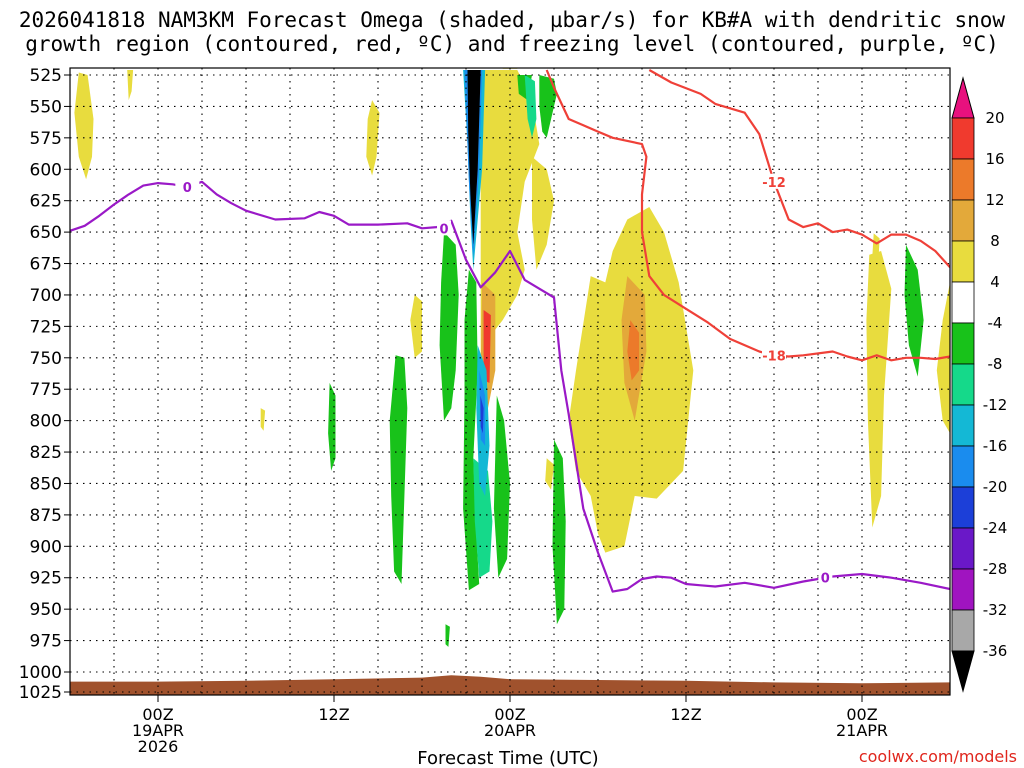 This screenshot has height=768, width=1024. What do you see at coordinates (995, 364) in the screenshot?
I see `colorbar-label-6: -8` at bounding box center [995, 364].